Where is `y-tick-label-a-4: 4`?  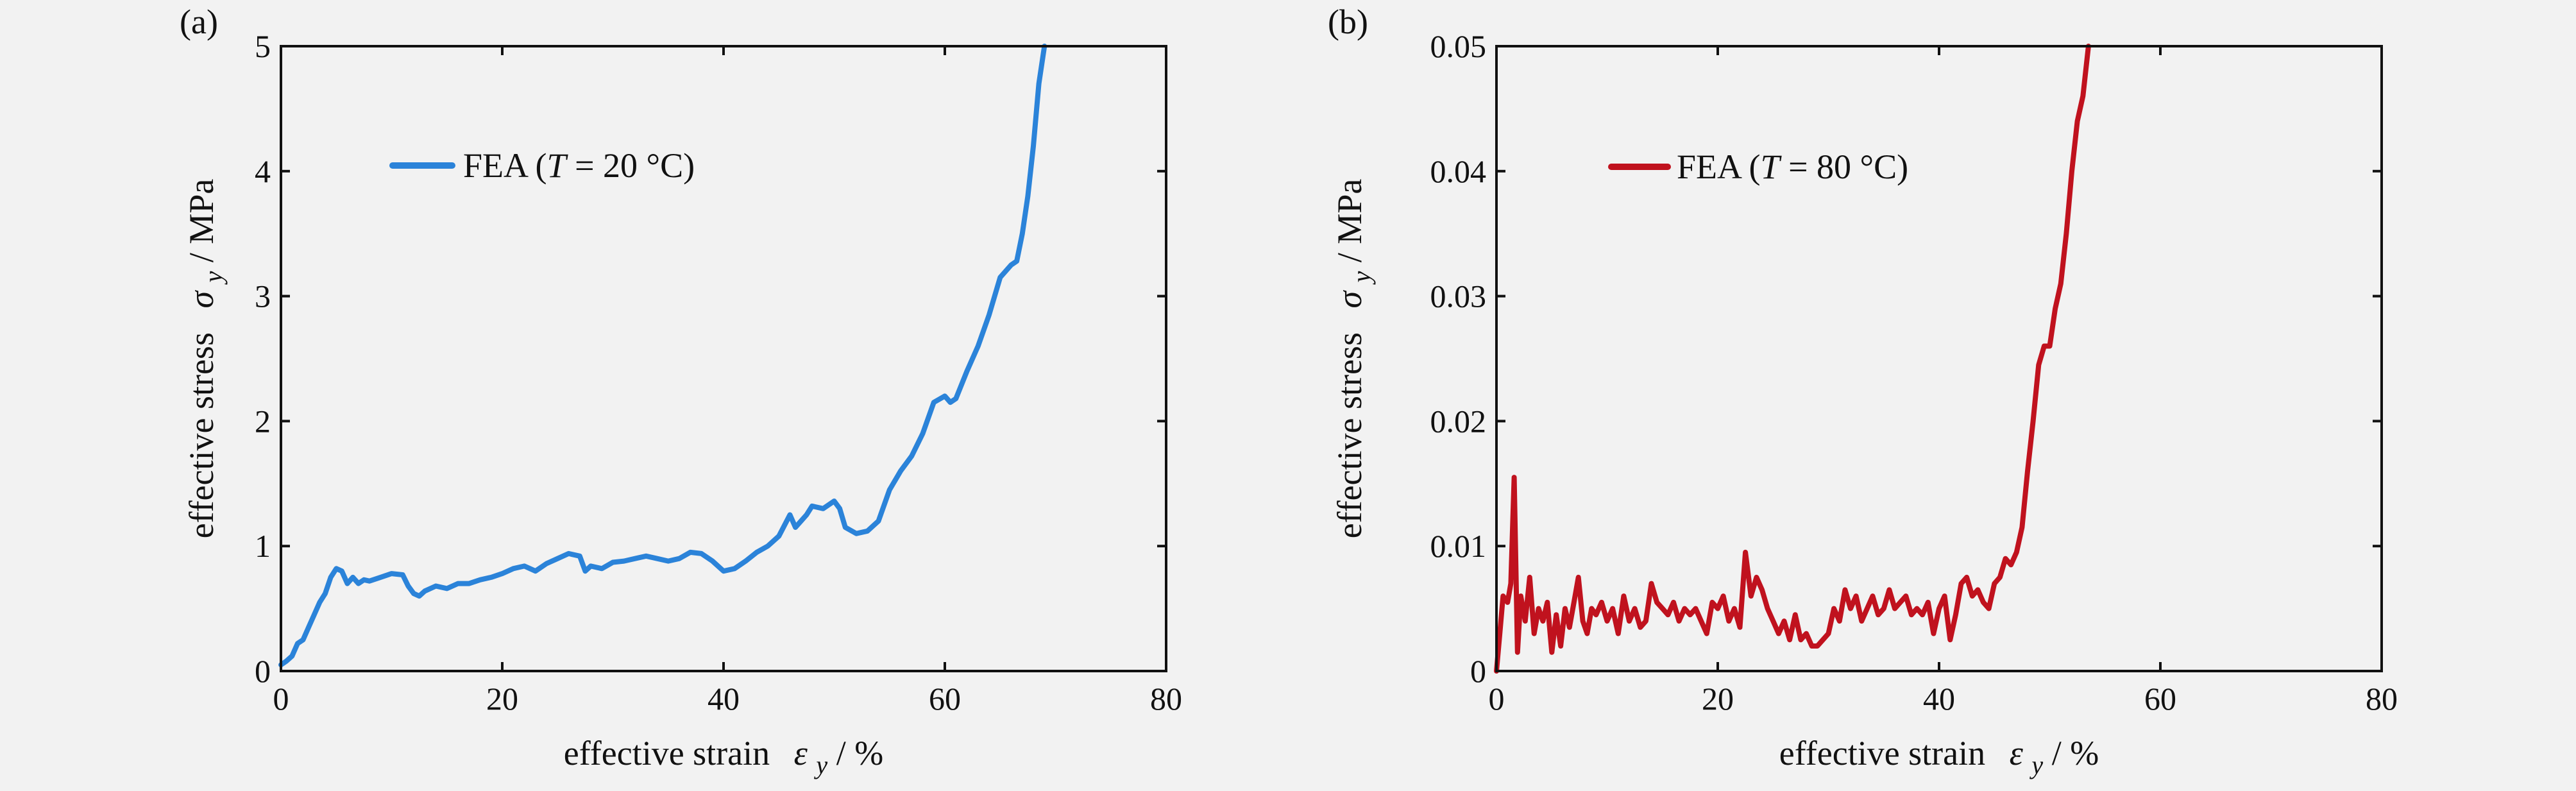
y-tick-label-a-4: 4 is located at coordinates (263, 171).